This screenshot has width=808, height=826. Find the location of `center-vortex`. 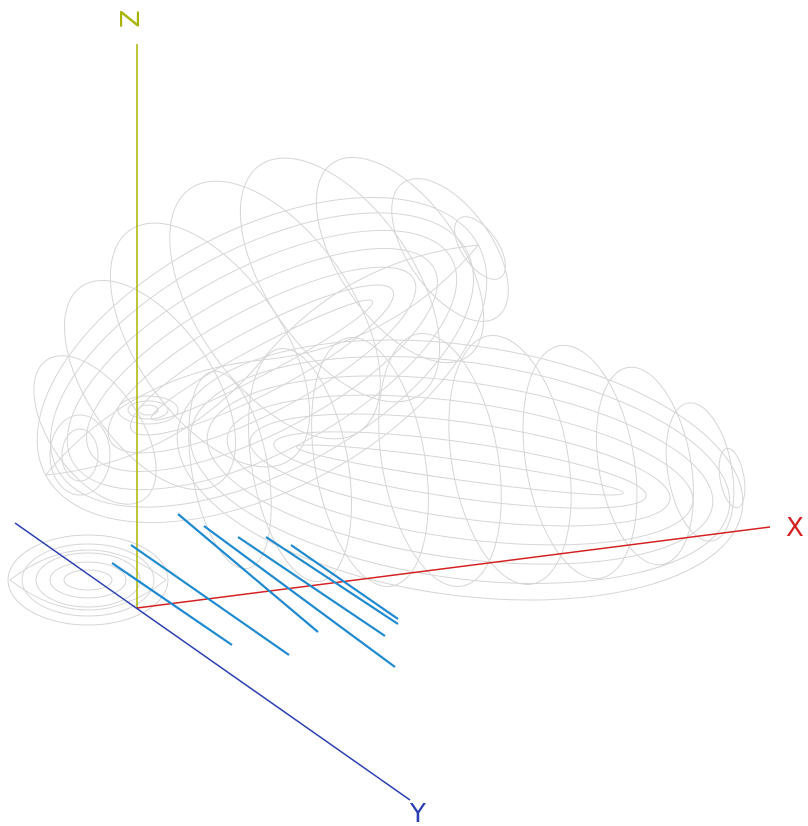

center-vortex is located at coordinates (114, 445).